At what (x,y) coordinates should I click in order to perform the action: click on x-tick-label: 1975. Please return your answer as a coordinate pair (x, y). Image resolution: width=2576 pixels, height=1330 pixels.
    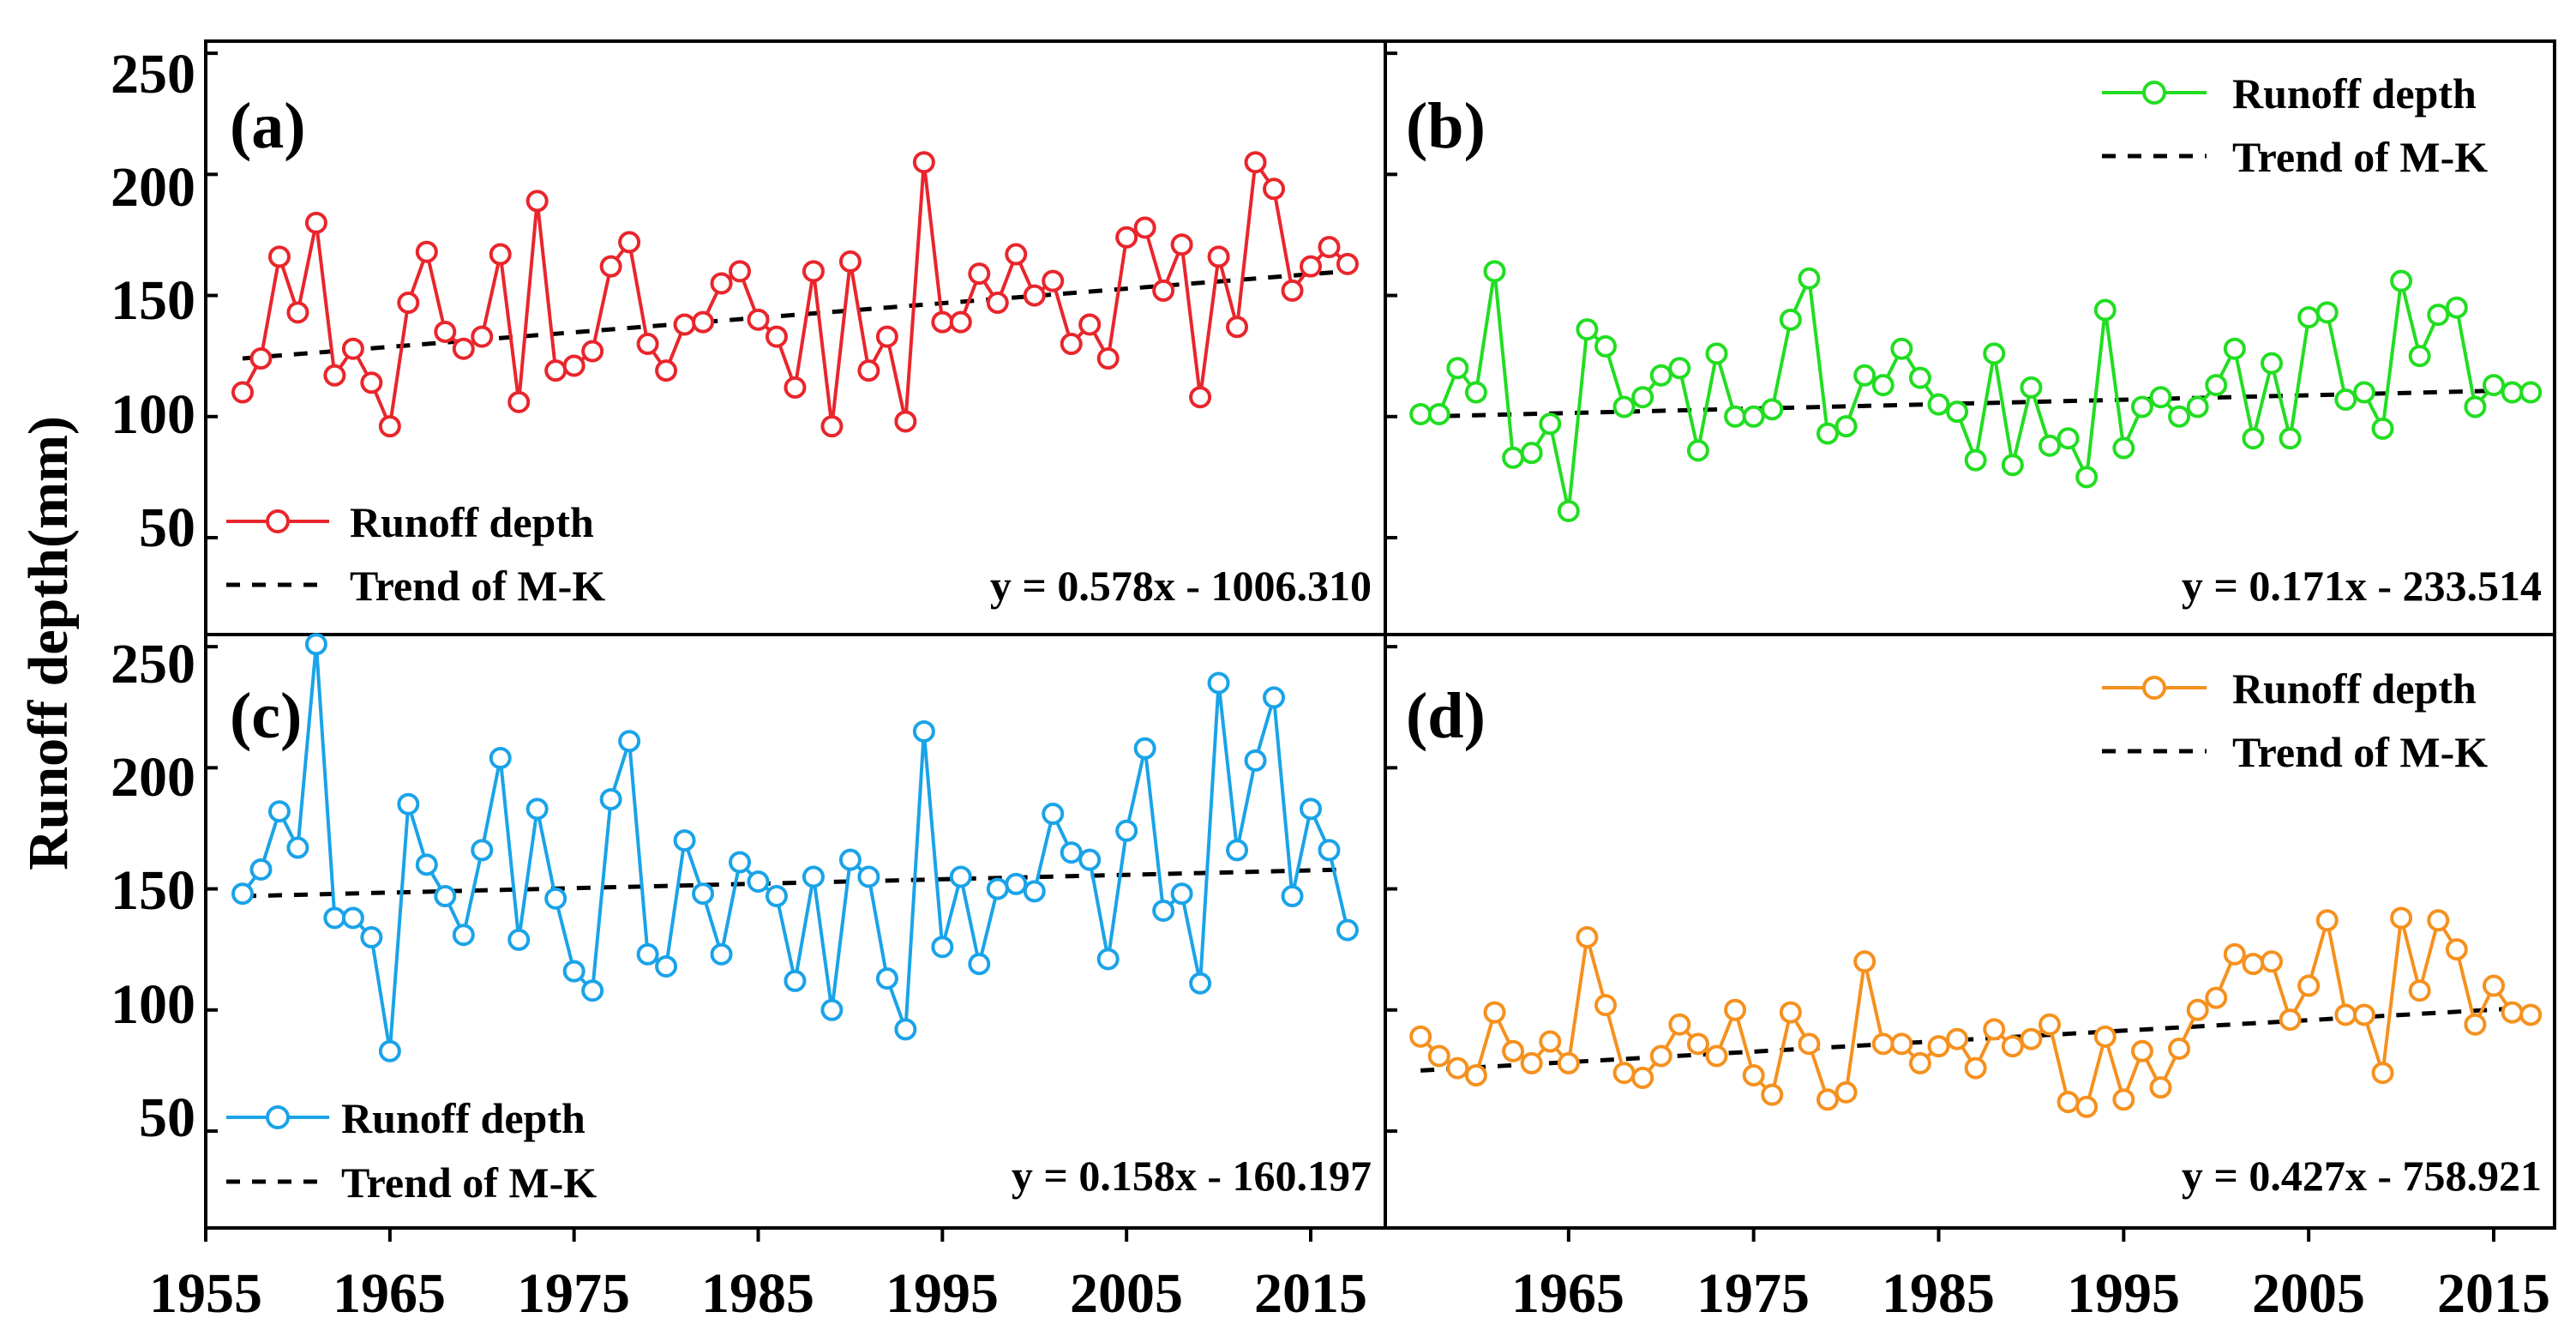
    Looking at the image, I should click on (1753, 1293).